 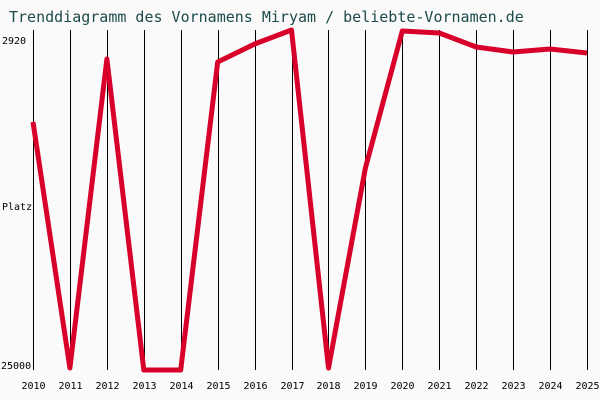 I want to click on x-tick-label: 2018, so click(x=328, y=386).